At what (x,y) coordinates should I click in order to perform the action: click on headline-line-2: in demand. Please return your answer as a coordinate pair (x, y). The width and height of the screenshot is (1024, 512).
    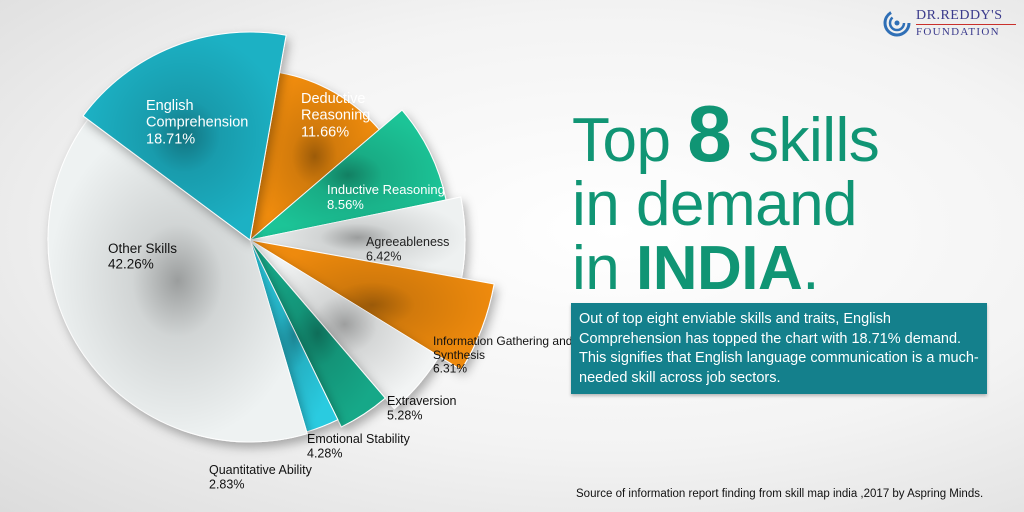
    Looking at the image, I should click on (715, 204).